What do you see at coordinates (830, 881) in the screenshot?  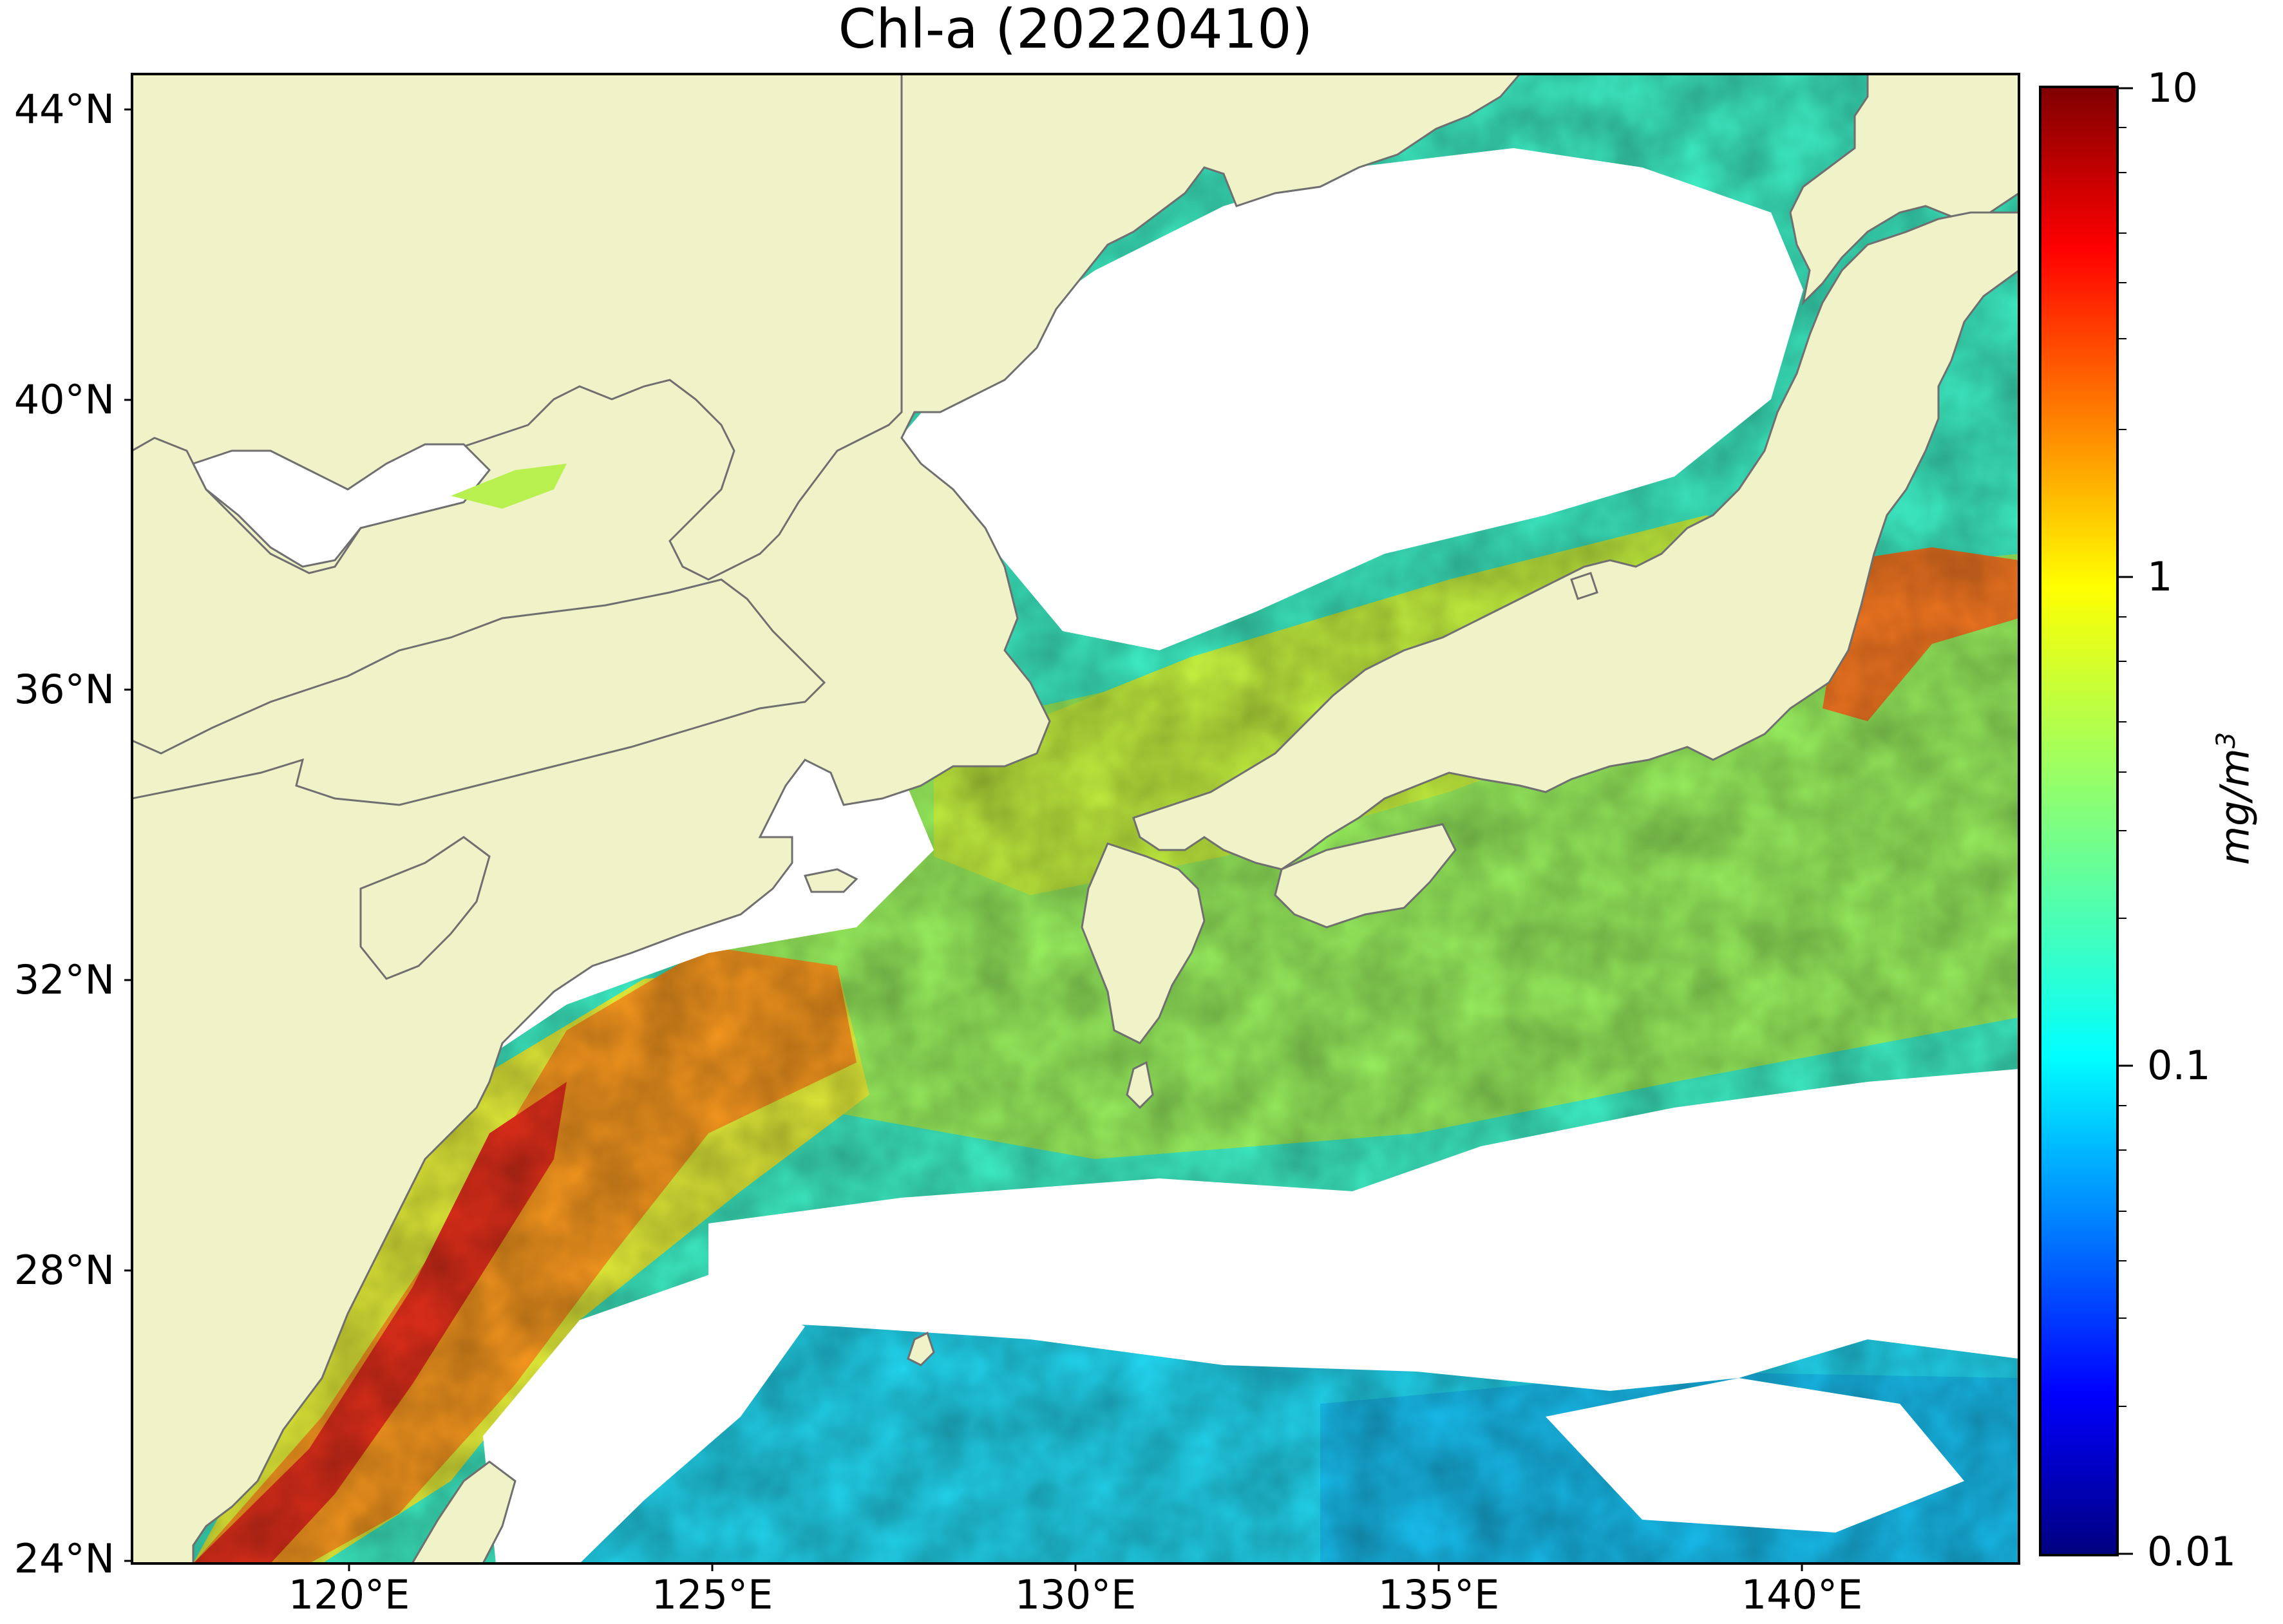 I see `land-jeju` at bounding box center [830, 881].